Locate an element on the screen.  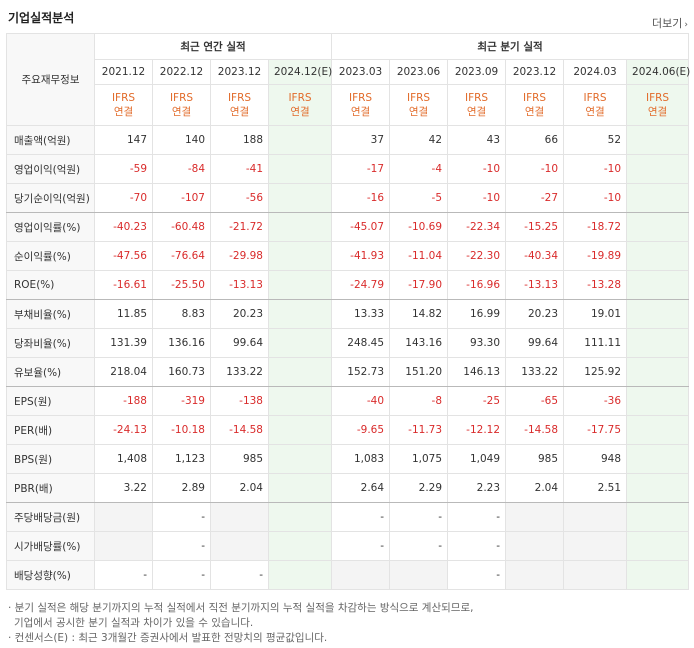
value-cell: -27 is located at coordinates (535, 198).